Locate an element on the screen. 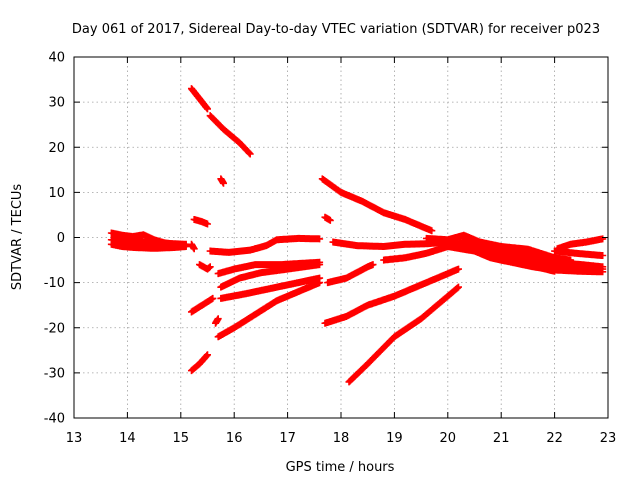 This screenshot has width=640, height=480. x-tick-label: 17 is located at coordinates (287, 438).